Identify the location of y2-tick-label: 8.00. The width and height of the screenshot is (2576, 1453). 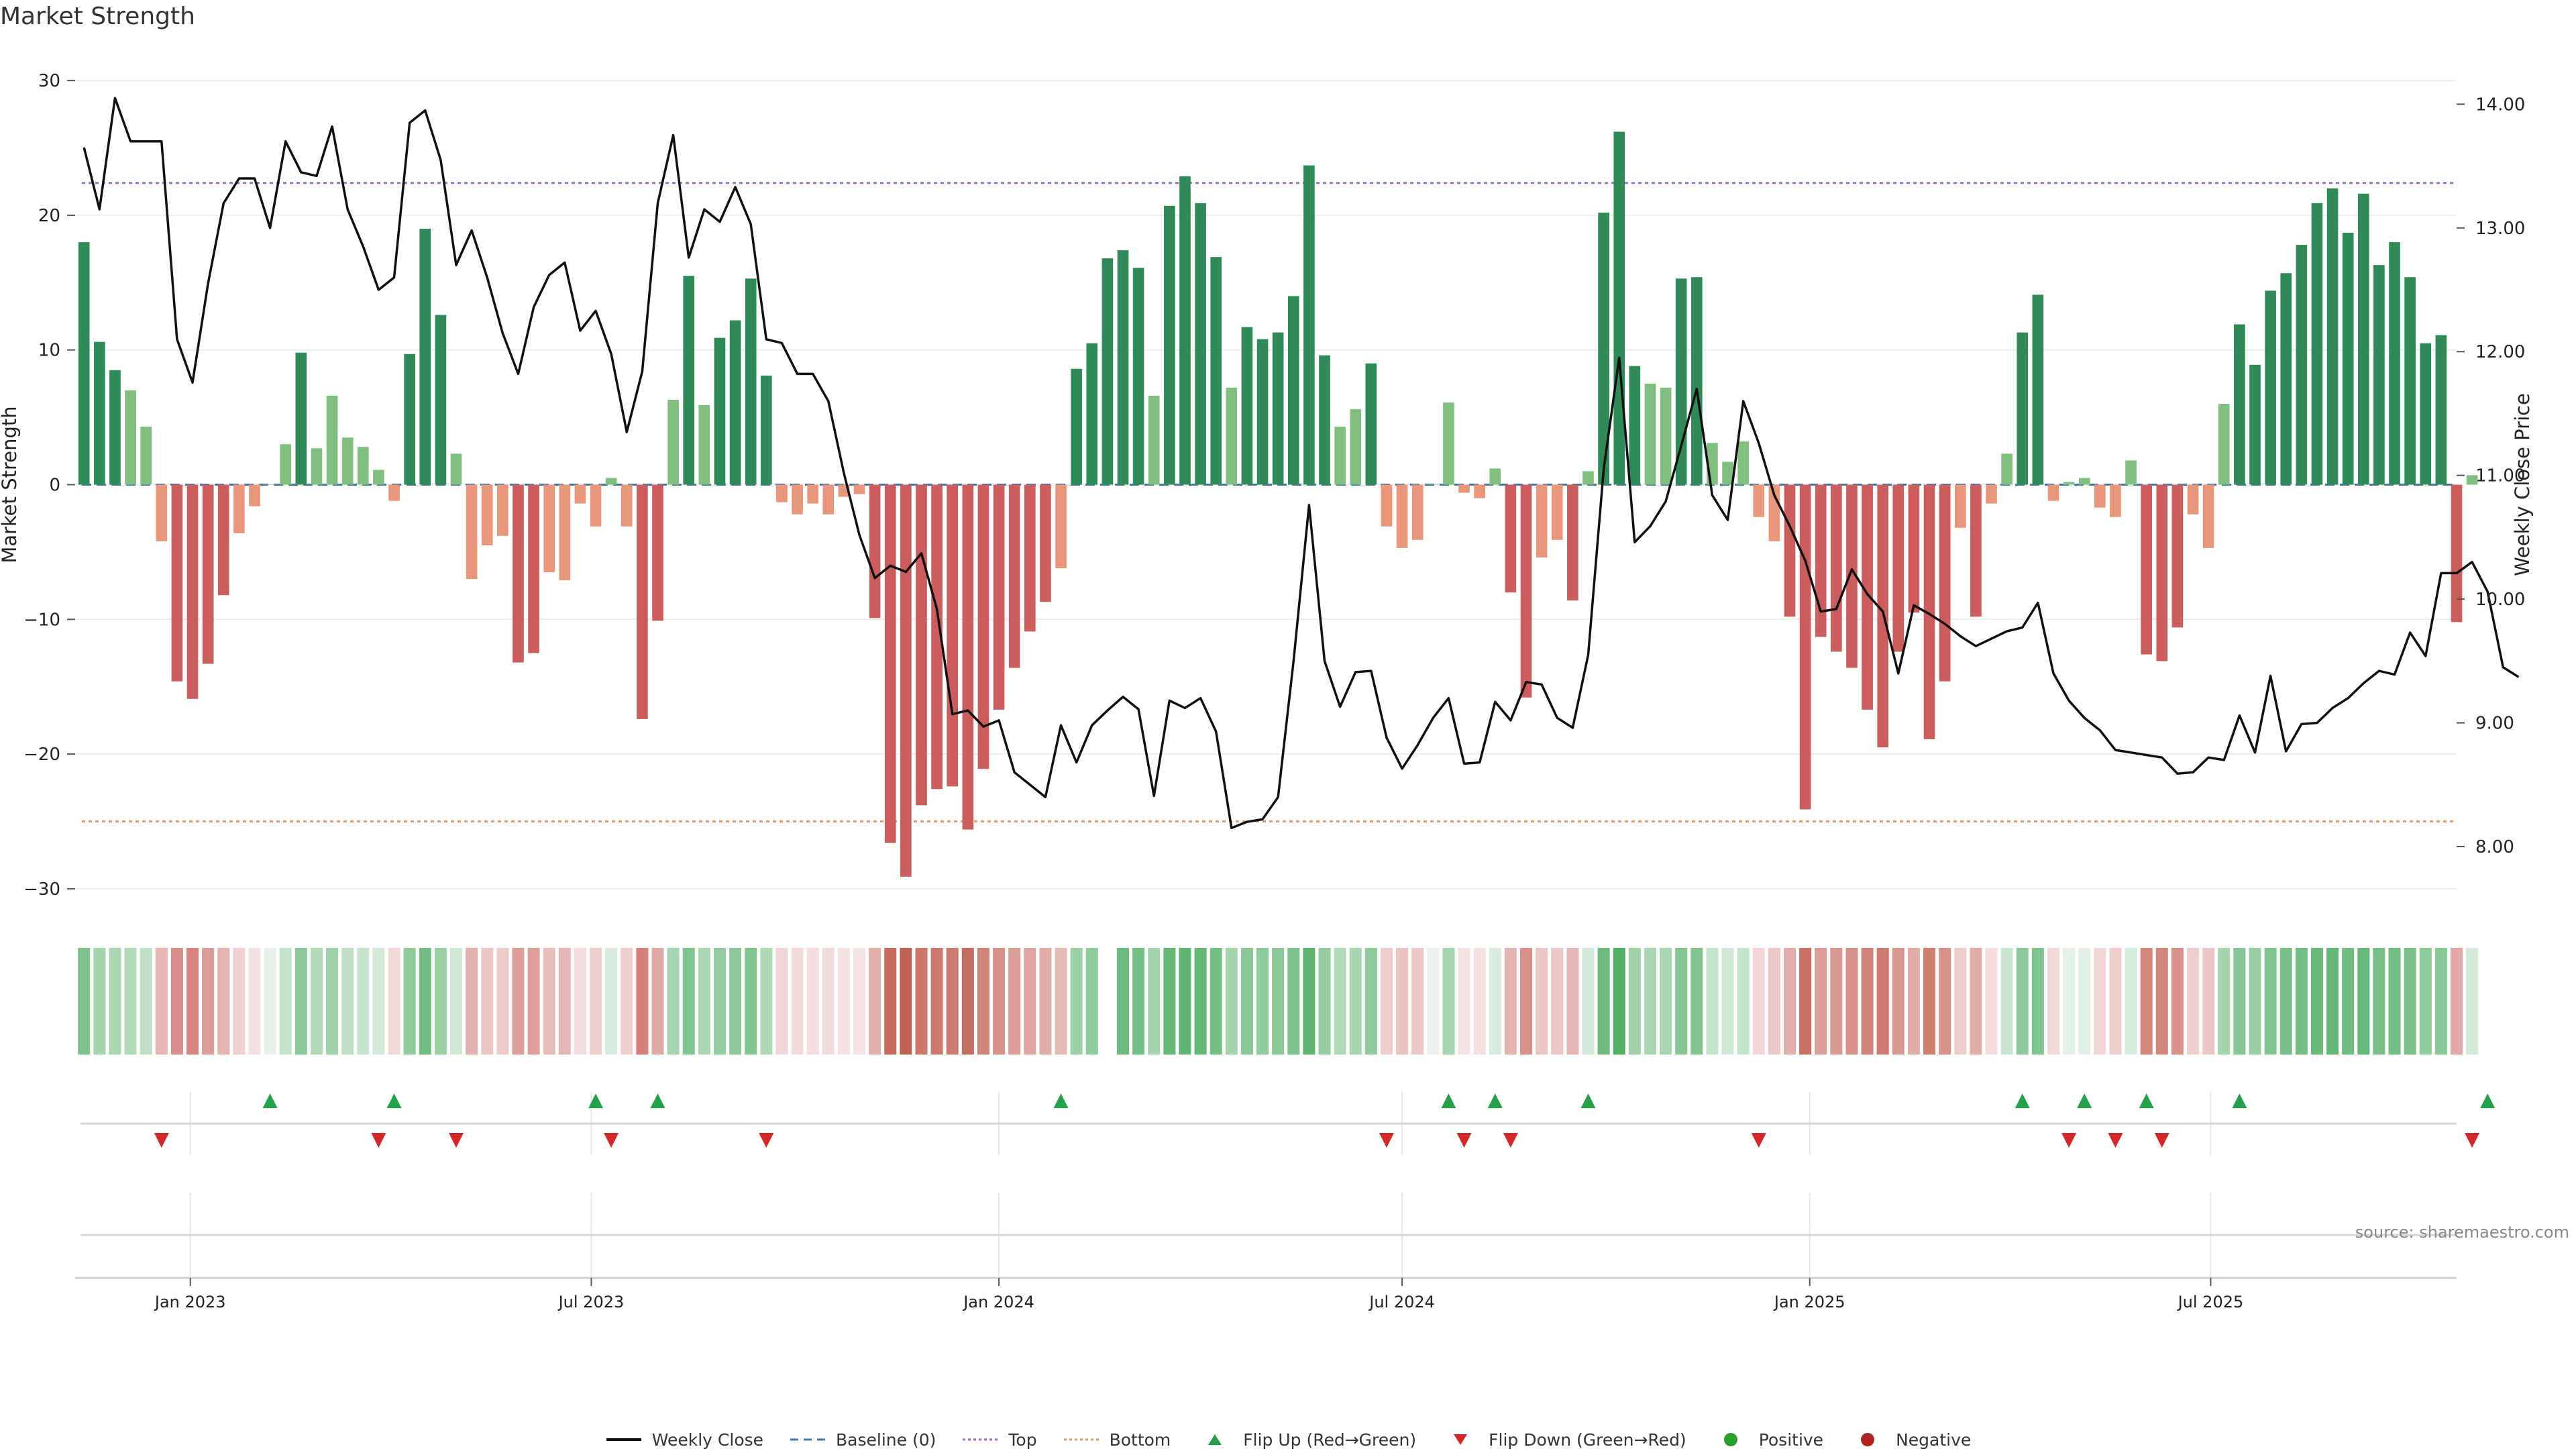
(2494, 847).